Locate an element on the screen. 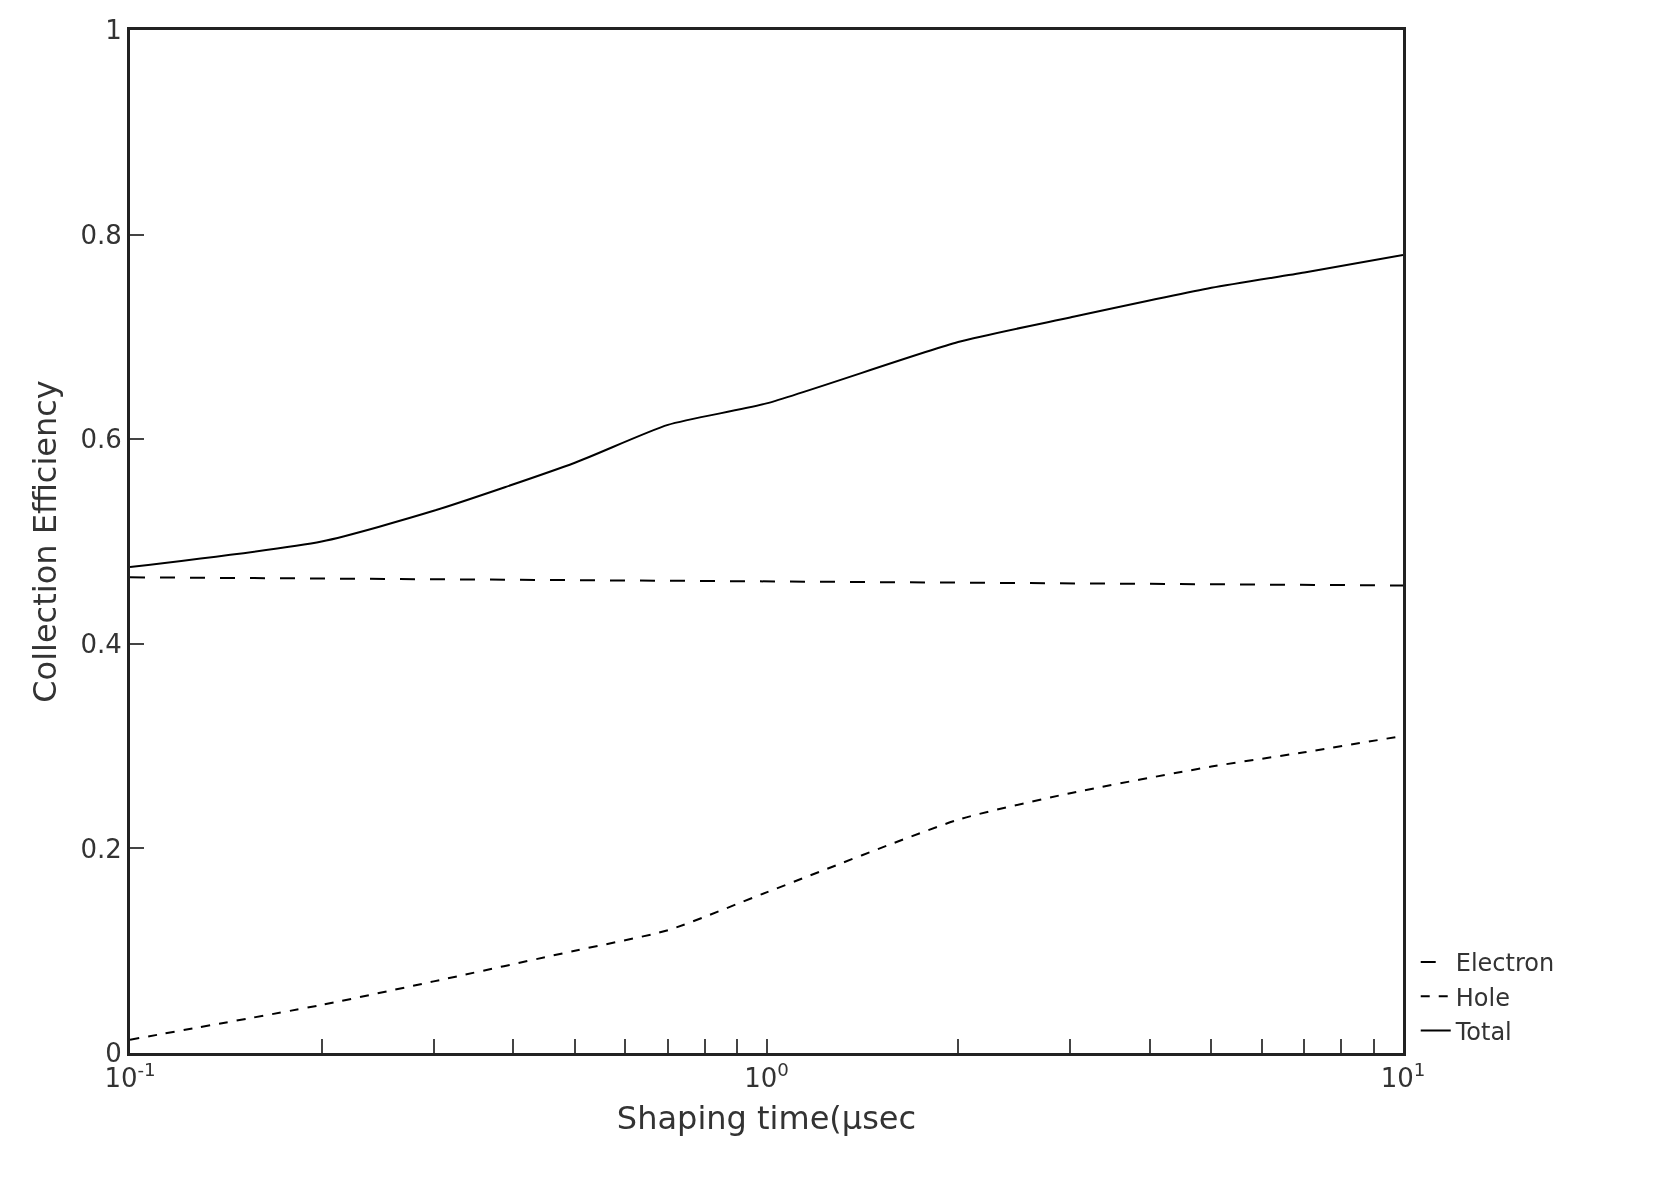 This screenshot has height=1193, width=1663. legend-label: Total is located at coordinates (1483, 1031).